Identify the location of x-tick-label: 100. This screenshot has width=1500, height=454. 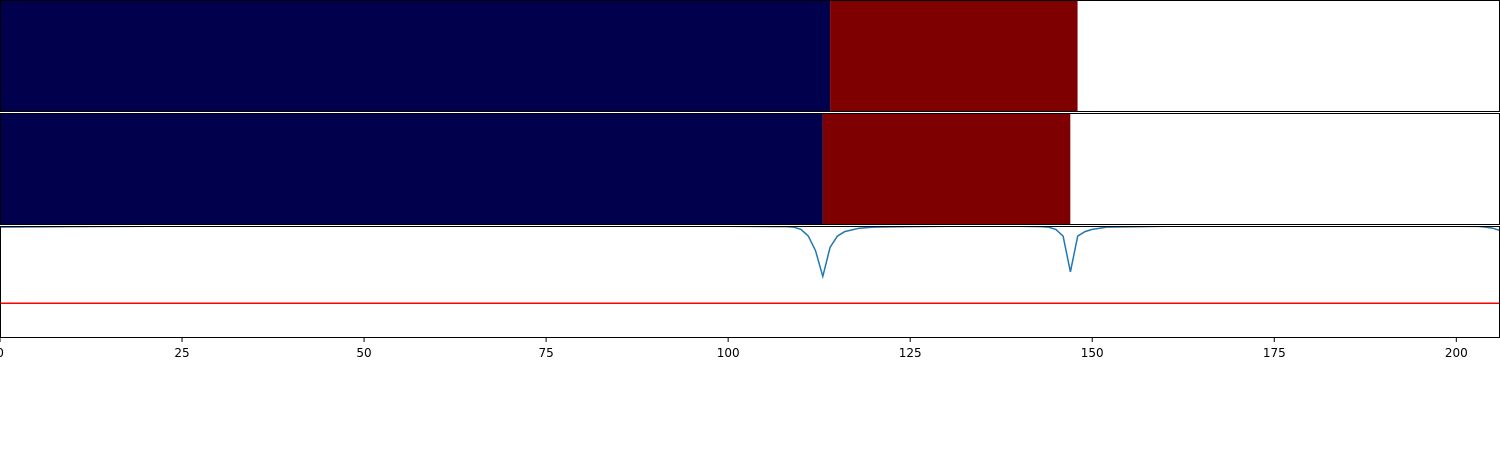
(728, 353).